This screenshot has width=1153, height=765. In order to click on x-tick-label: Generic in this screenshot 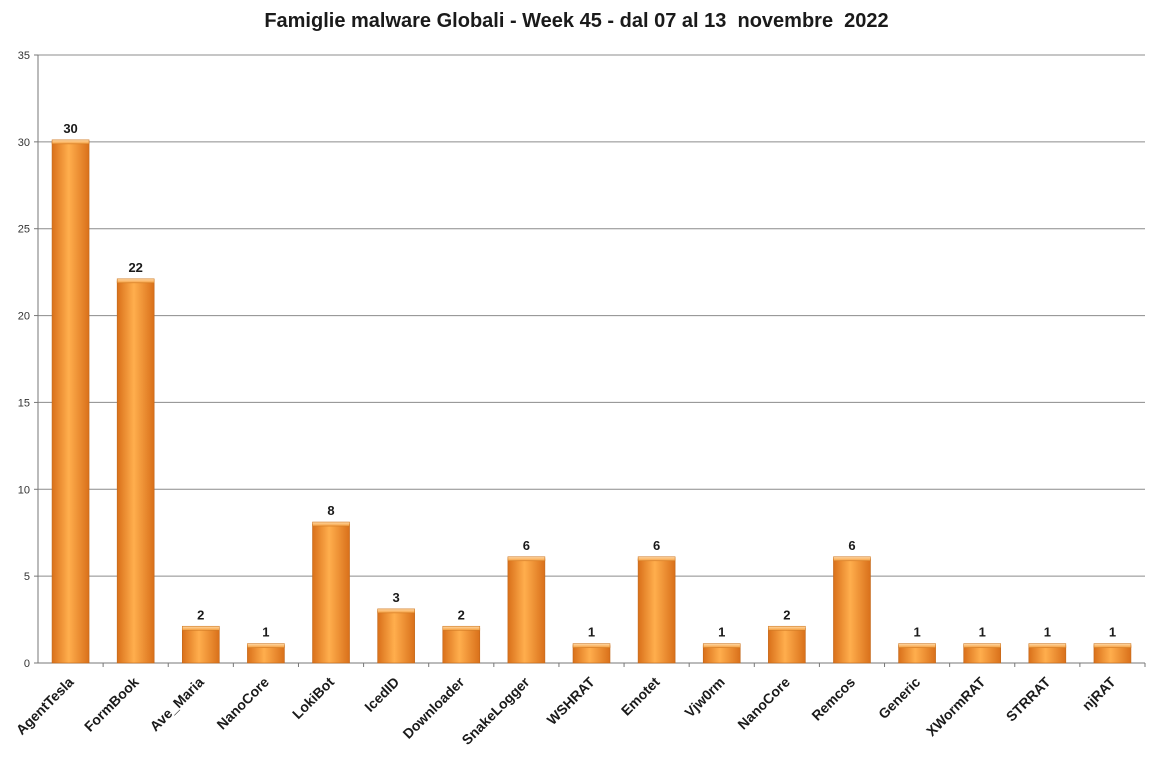, I will do `click(899, 698)`.